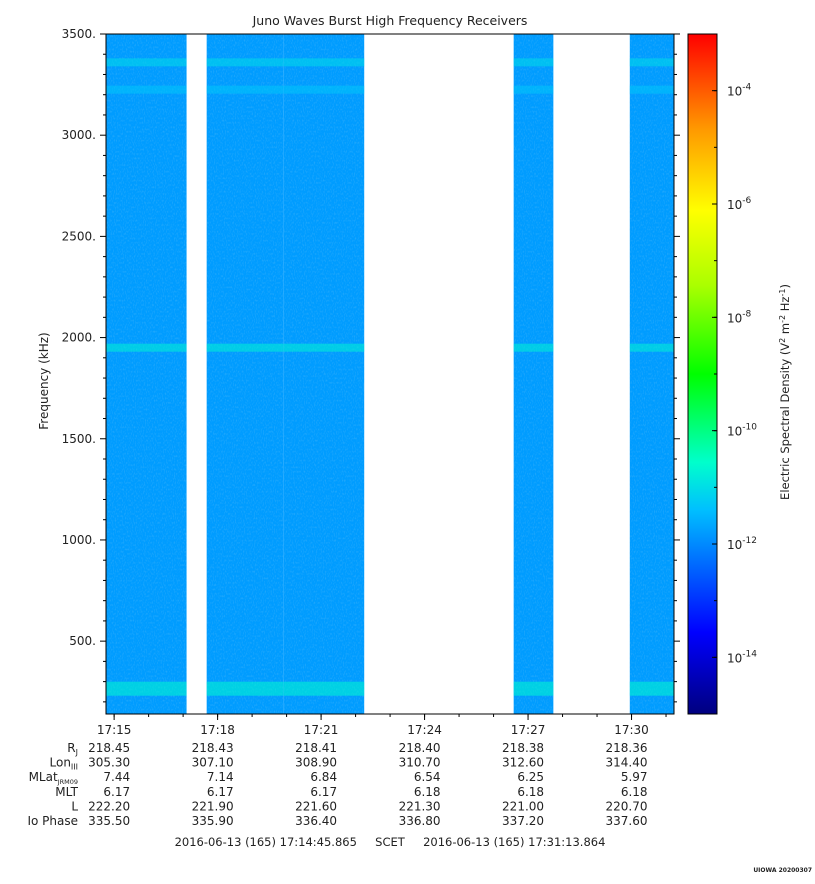 This screenshot has height=884, width=815. What do you see at coordinates (79, 338) in the screenshot?
I see `y-tick-label: 2000.` at bounding box center [79, 338].